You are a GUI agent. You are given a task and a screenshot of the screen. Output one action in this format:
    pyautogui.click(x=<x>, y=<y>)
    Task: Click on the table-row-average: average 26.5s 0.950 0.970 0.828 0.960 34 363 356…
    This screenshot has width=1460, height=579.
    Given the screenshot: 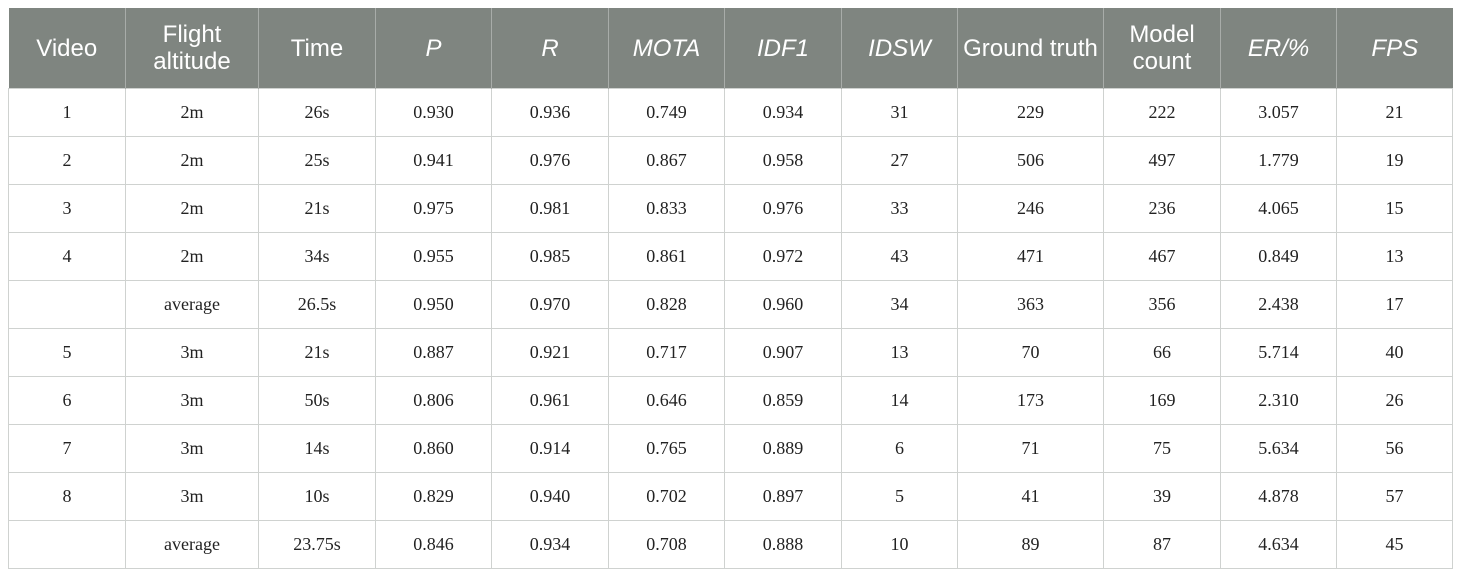 What is the action you would take?
    pyautogui.click(x=730, y=304)
    